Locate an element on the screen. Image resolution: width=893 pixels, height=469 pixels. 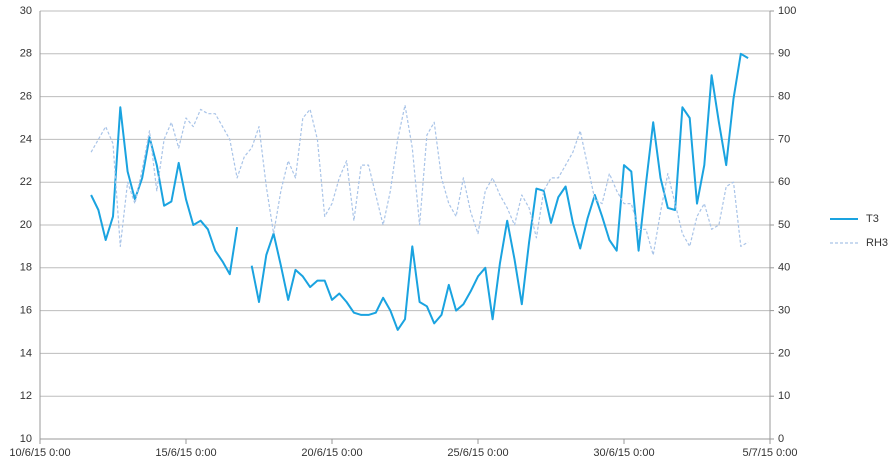
y-tick-label: 18 is located at coordinates (26, 268).